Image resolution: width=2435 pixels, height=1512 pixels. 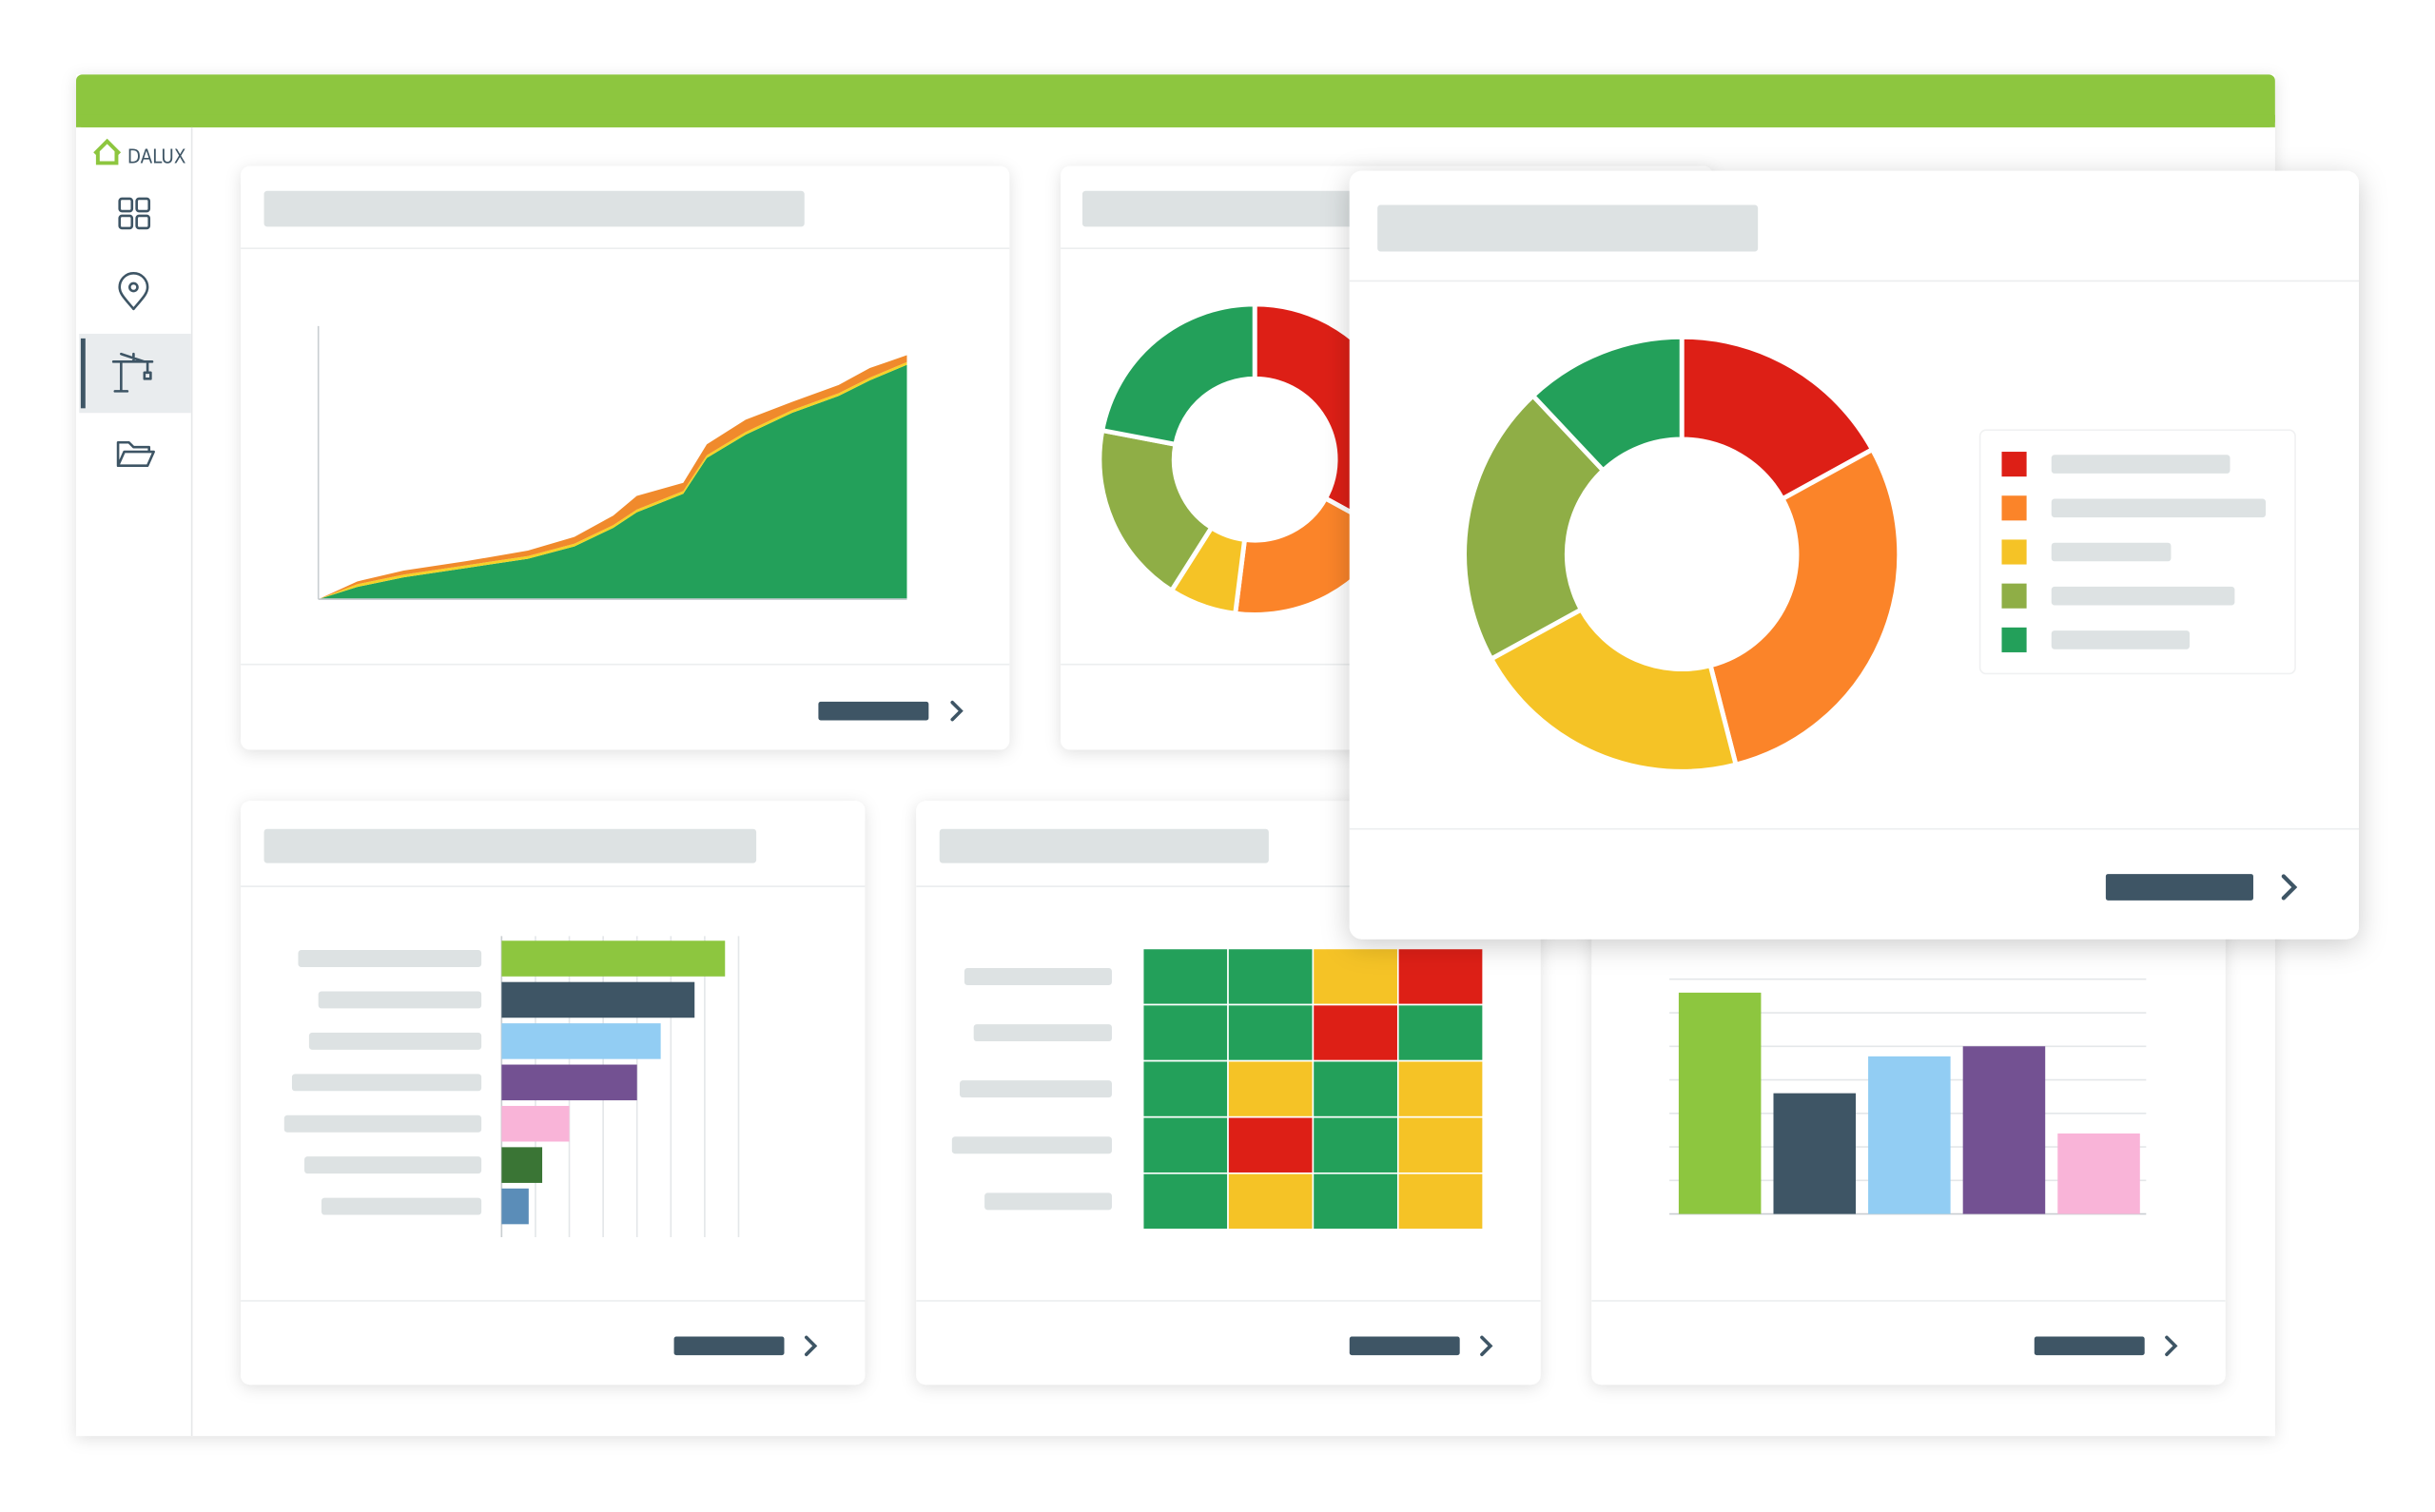 I want to click on nav-map, so click(x=133, y=291).